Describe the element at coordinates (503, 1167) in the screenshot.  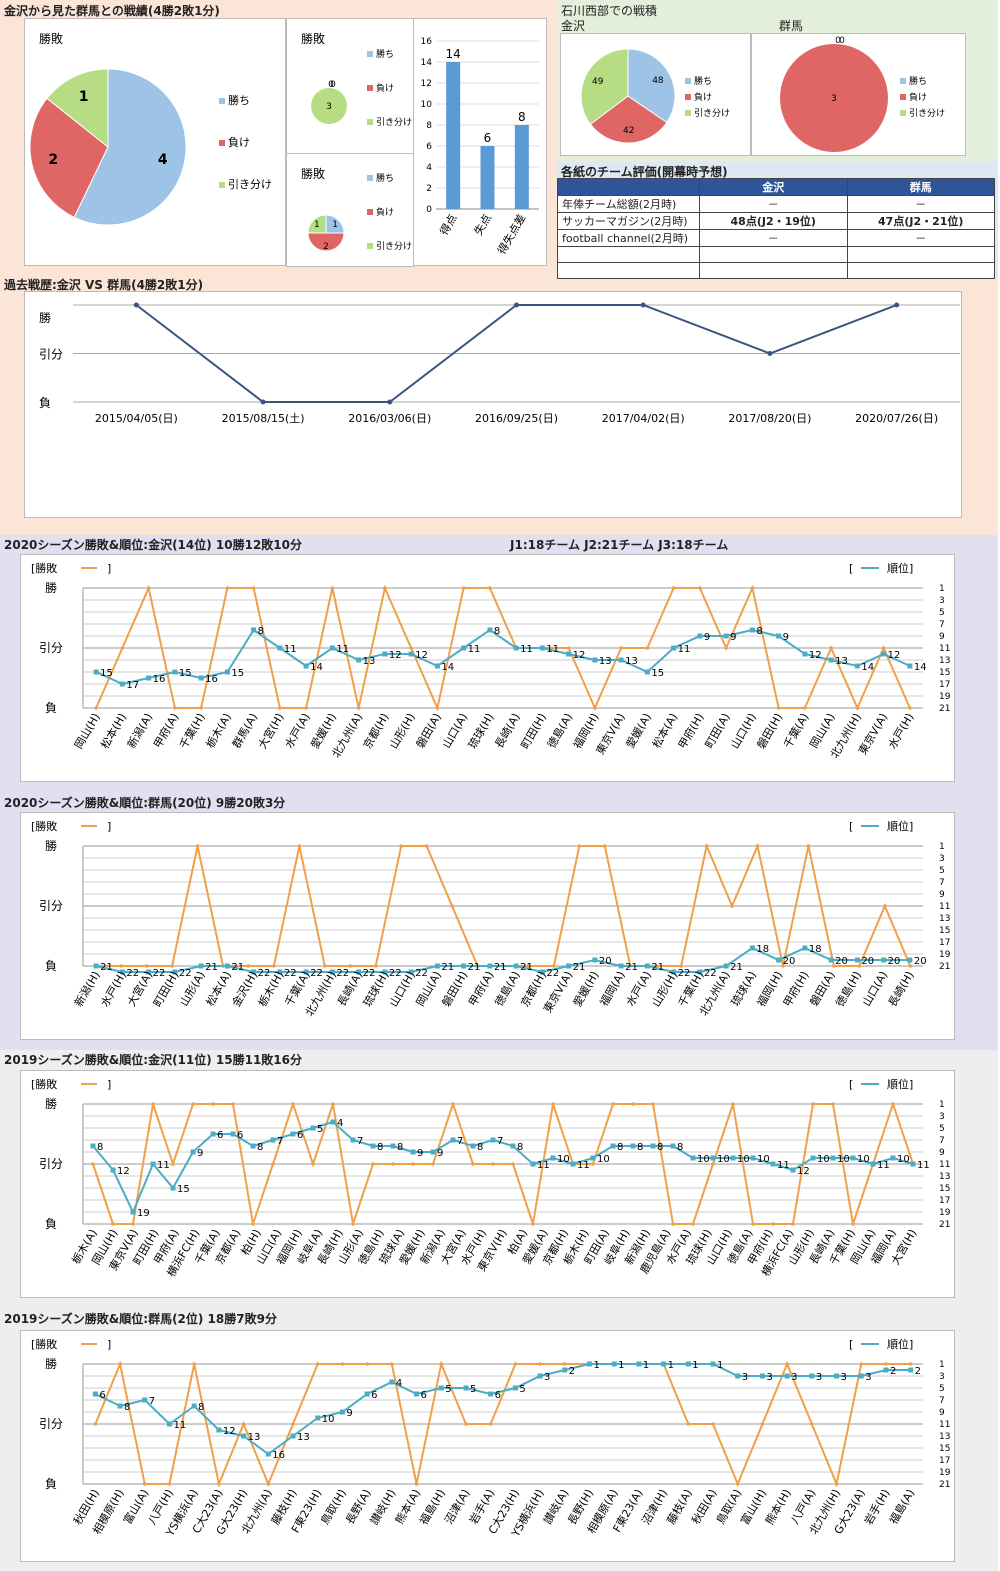
I see `rank-line` at that location.